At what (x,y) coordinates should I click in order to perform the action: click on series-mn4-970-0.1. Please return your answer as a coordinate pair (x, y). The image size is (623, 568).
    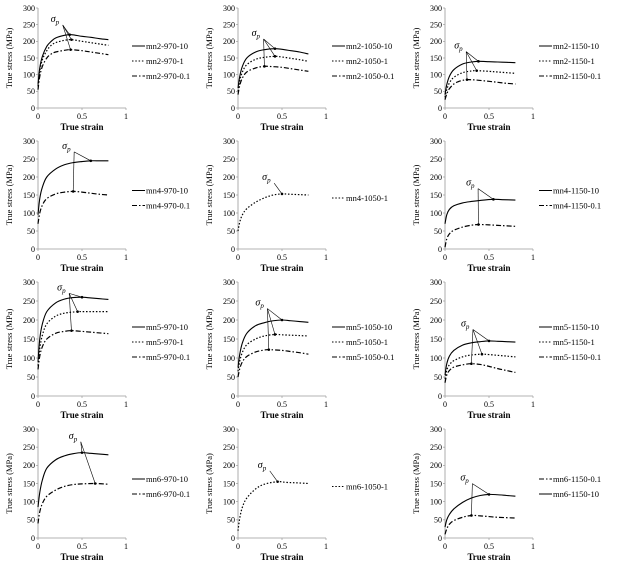
    Looking at the image, I should click on (73, 207).